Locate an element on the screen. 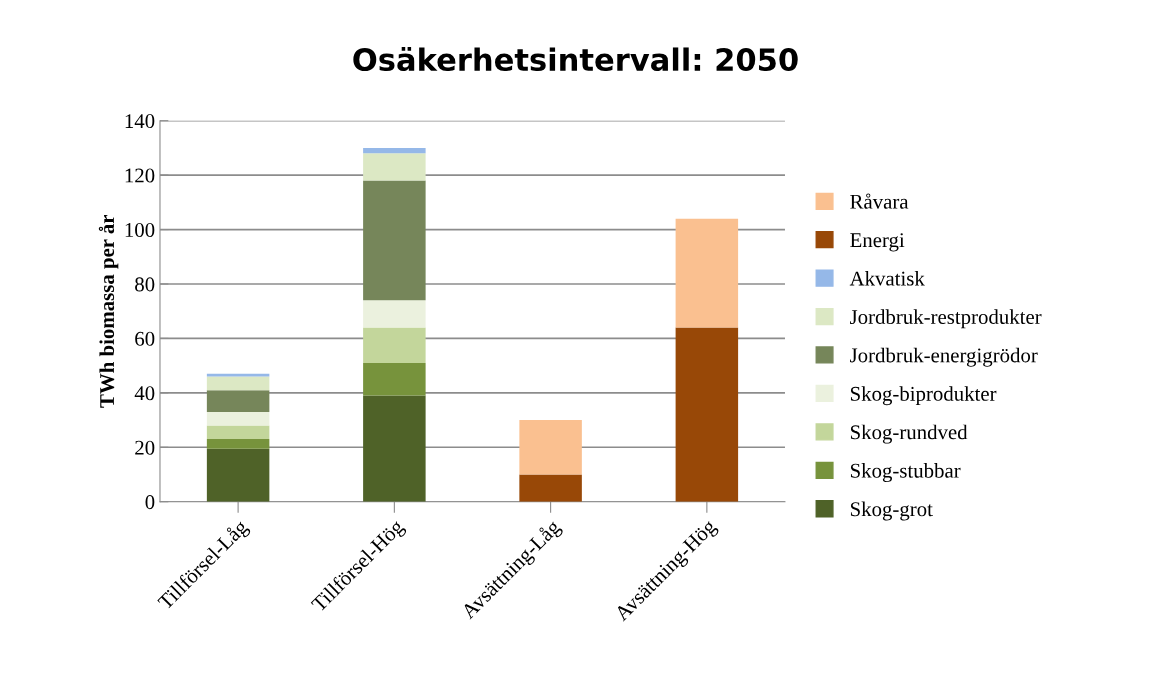 The image size is (1151, 678). y-axis-title: TWh biomassa per år is located at coordinates (108, 311).